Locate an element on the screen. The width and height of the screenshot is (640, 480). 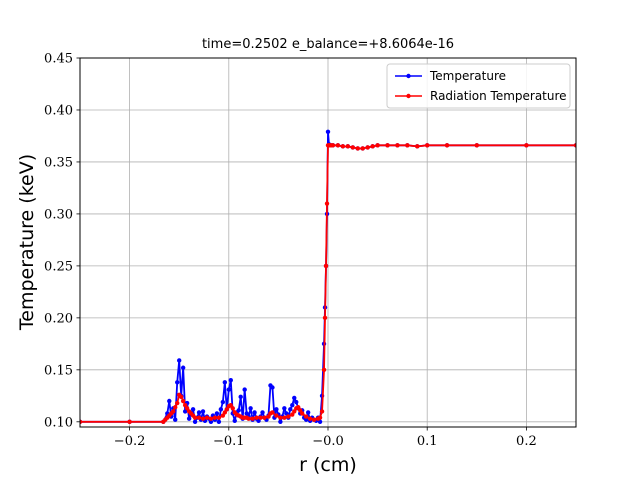
legend-label-radiation-temperature: Radiation Temperature is located at coordinates (498, 96).